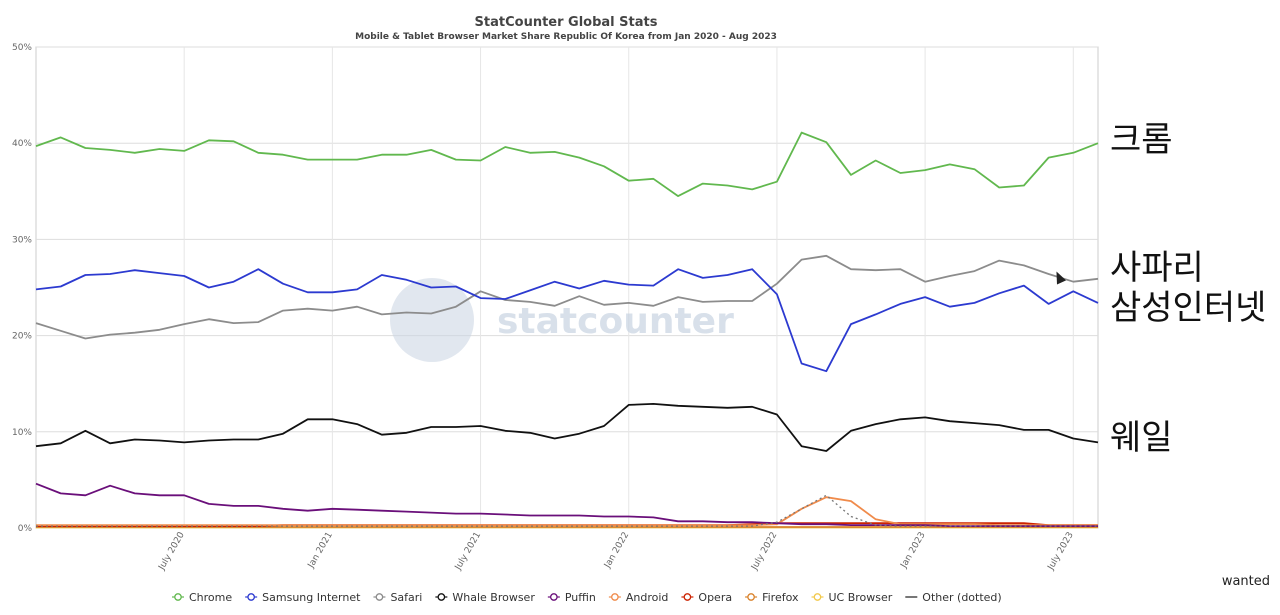 The image size is (1280, 615). What do you see at coordinates (432, 320) in the screenshot?
I see `watermark-logo-icon` at bounding box center [432, 320].